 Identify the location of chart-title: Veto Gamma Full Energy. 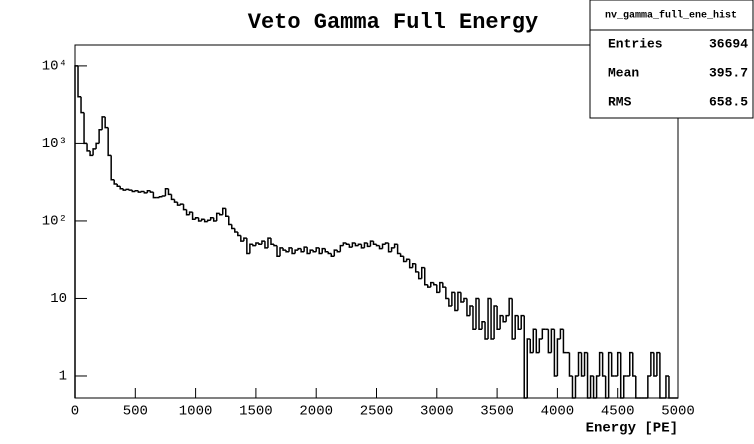
(393, 22).